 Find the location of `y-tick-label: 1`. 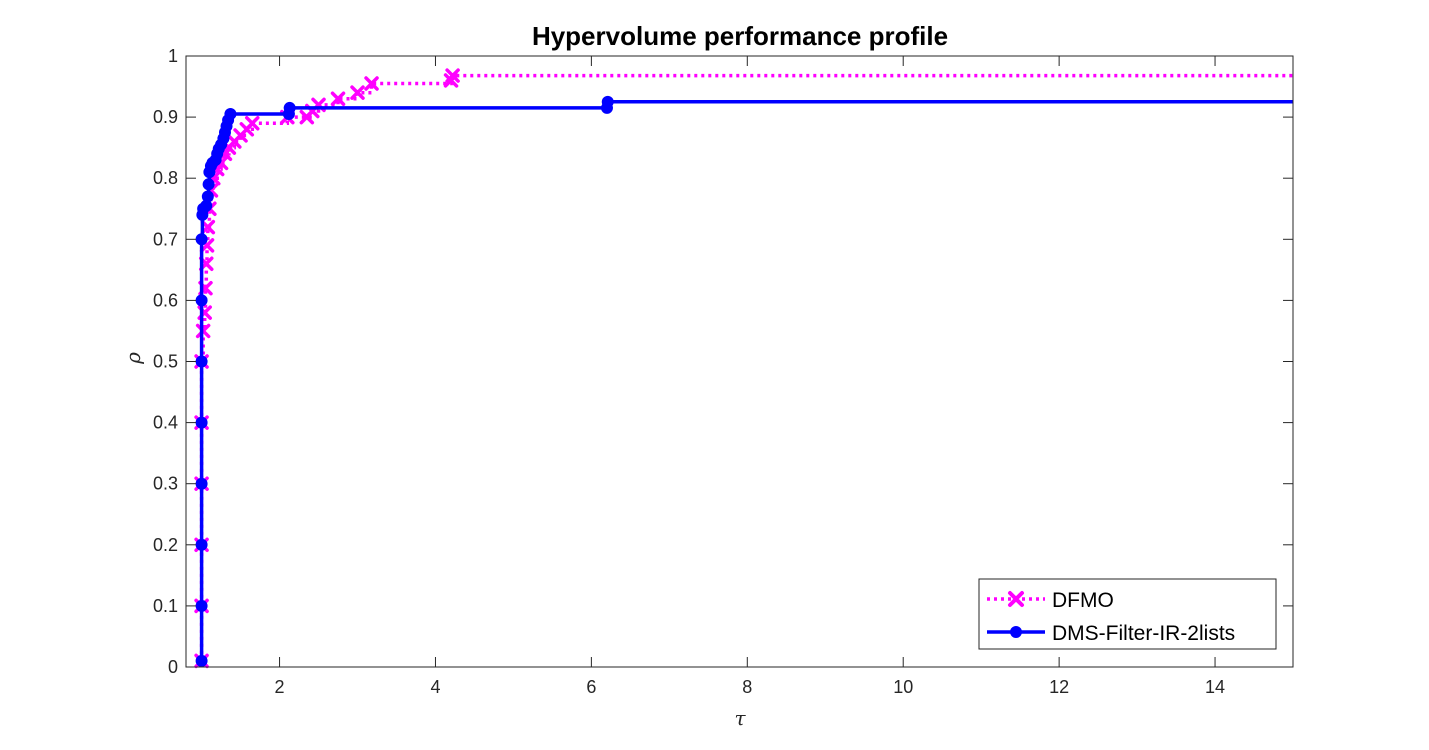

y-tick-label: 1 is located at coordinates (173, 56).